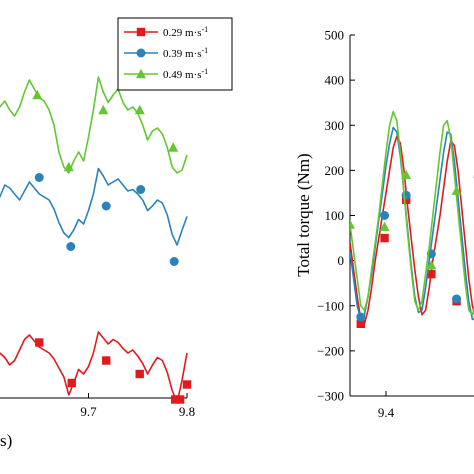 This screenshot has width=474, height=474. Describe the element at coordinates (185, 53) in the screenshot. I see `legend-label-1: 0.39 m·s-1` at that location.